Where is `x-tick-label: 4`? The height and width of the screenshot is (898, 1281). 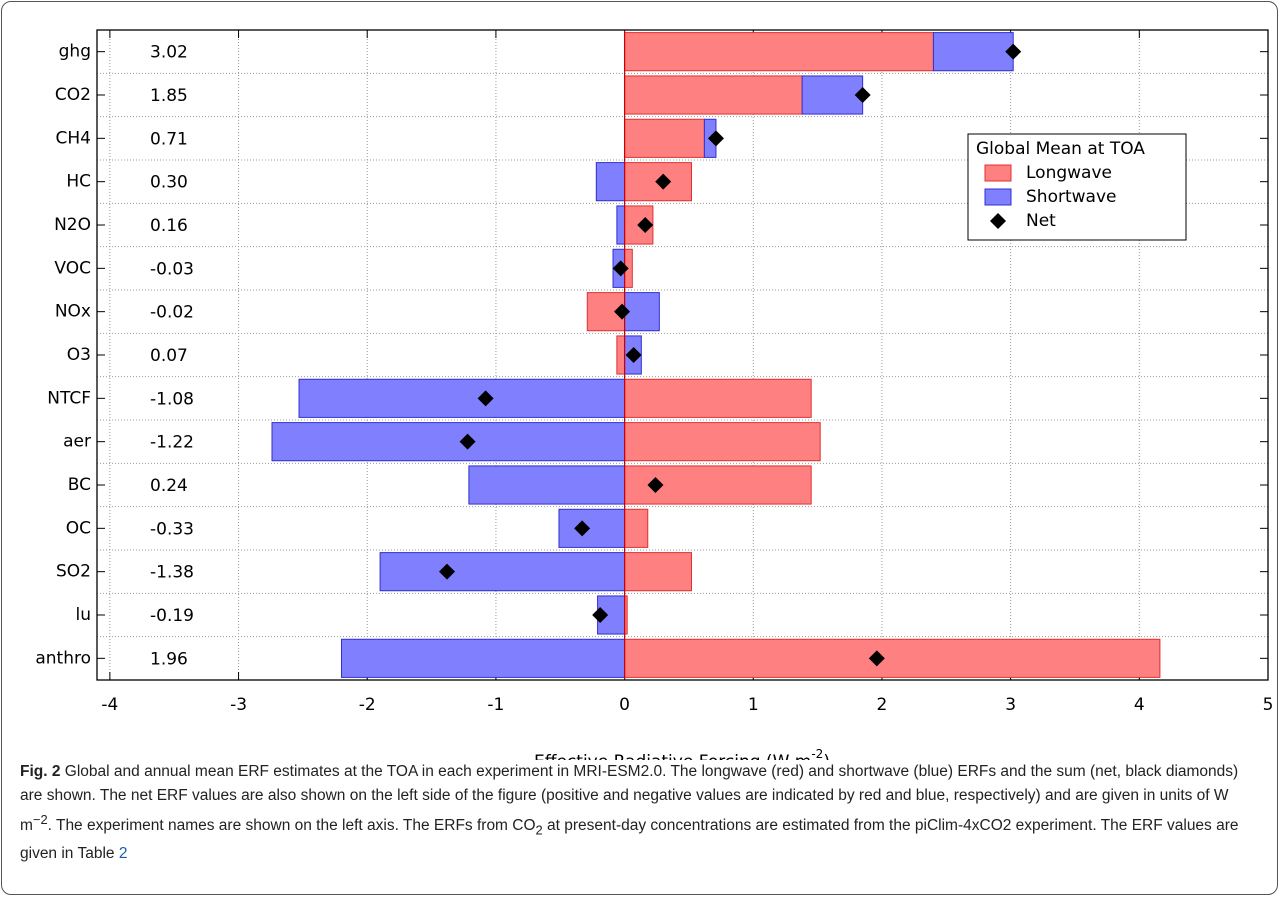 x-tick-label: 4 is located at coordinates (1139, 705).